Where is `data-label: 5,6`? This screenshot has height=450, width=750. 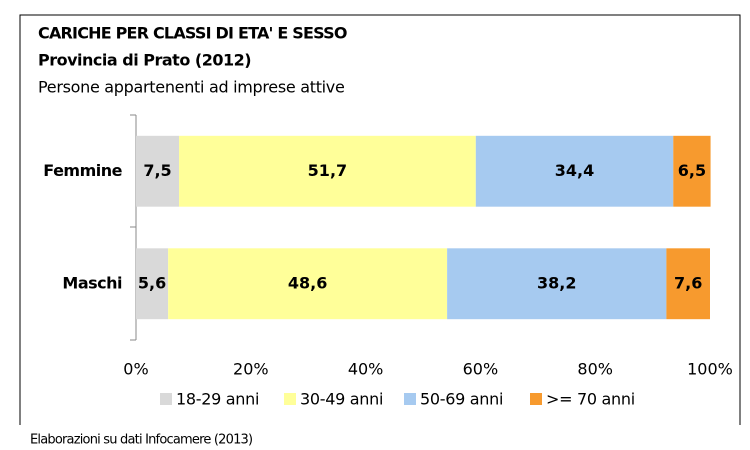 data-label: 5,6 is located at coordinates (152, 282).